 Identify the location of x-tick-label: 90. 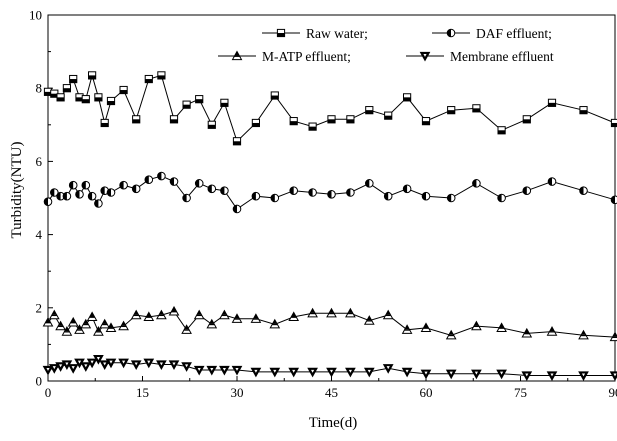
(613, 392).